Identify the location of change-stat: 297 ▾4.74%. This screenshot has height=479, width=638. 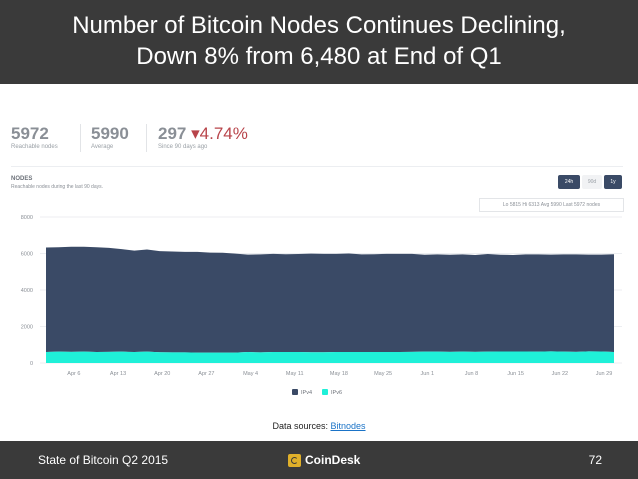
(203, 134).